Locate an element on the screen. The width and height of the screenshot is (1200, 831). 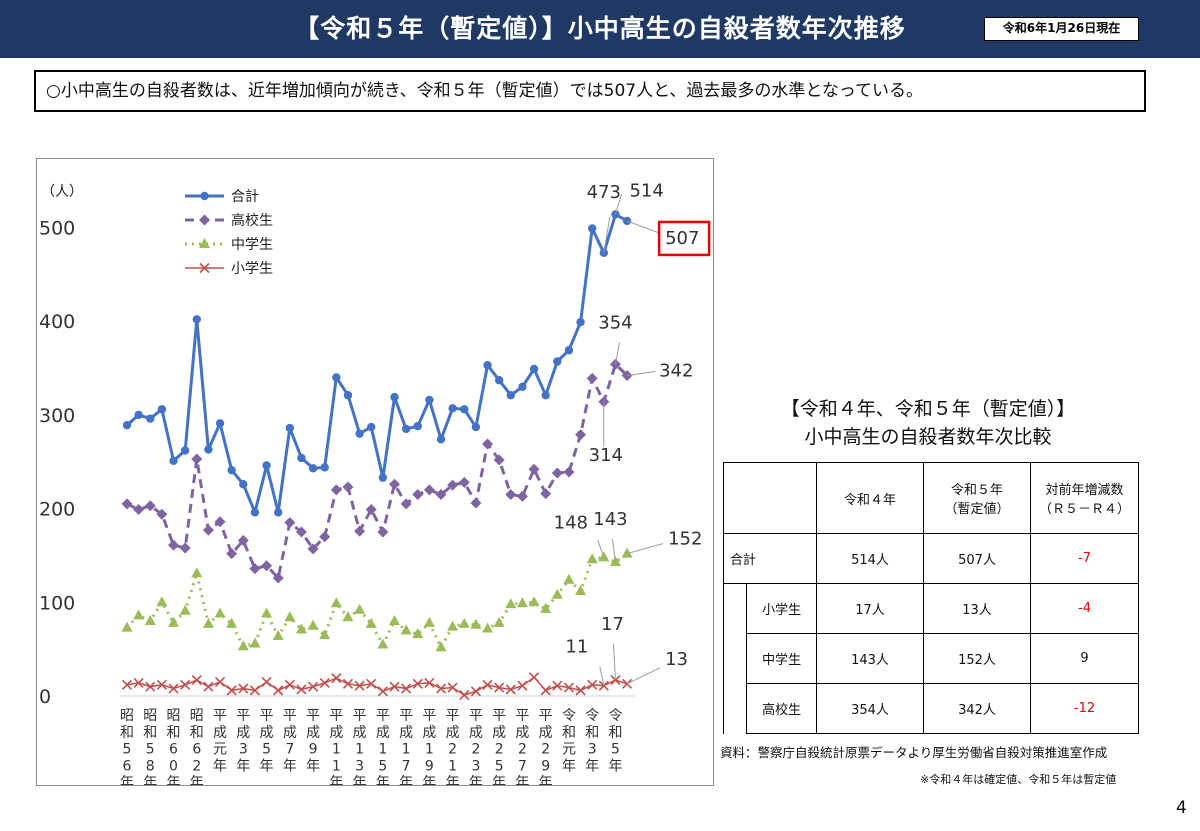
row-label: 小学生 is located at coordinates (781, 608).